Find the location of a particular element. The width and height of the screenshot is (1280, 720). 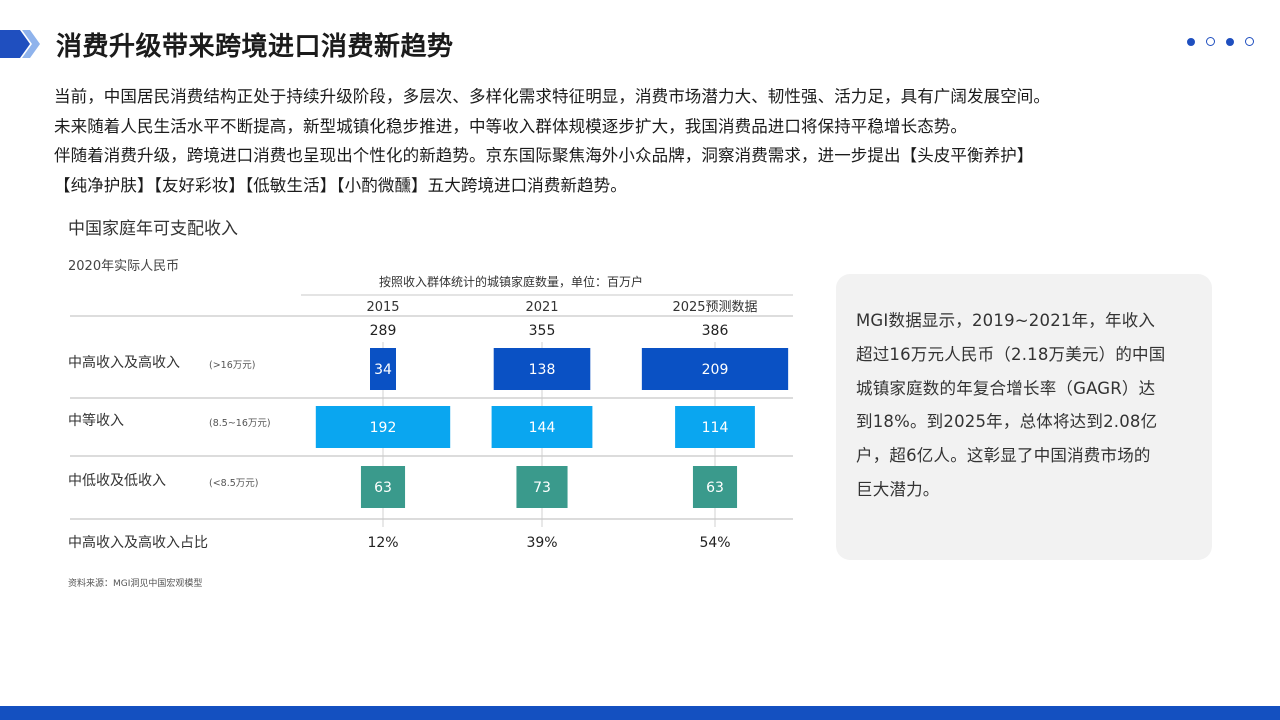

row-label: 中高收入及高收入 is located at coordinates (124, 362).